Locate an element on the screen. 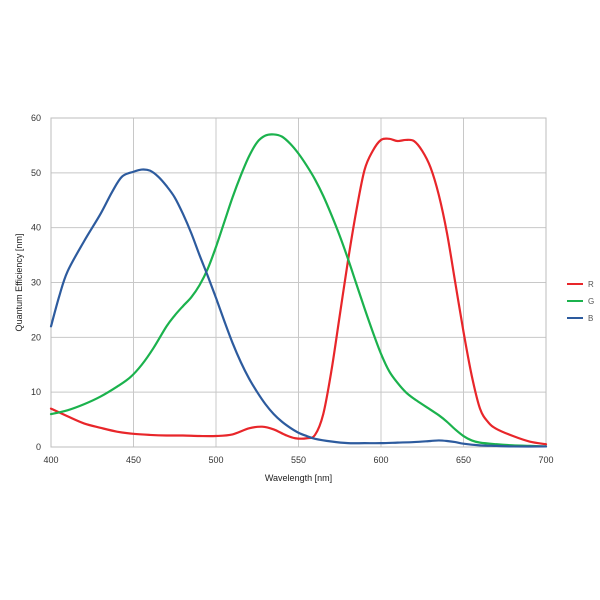 The image size is (600, 600). y-axis-label: Quantum Efficiency [nm] is located at coordinates (19, 283).